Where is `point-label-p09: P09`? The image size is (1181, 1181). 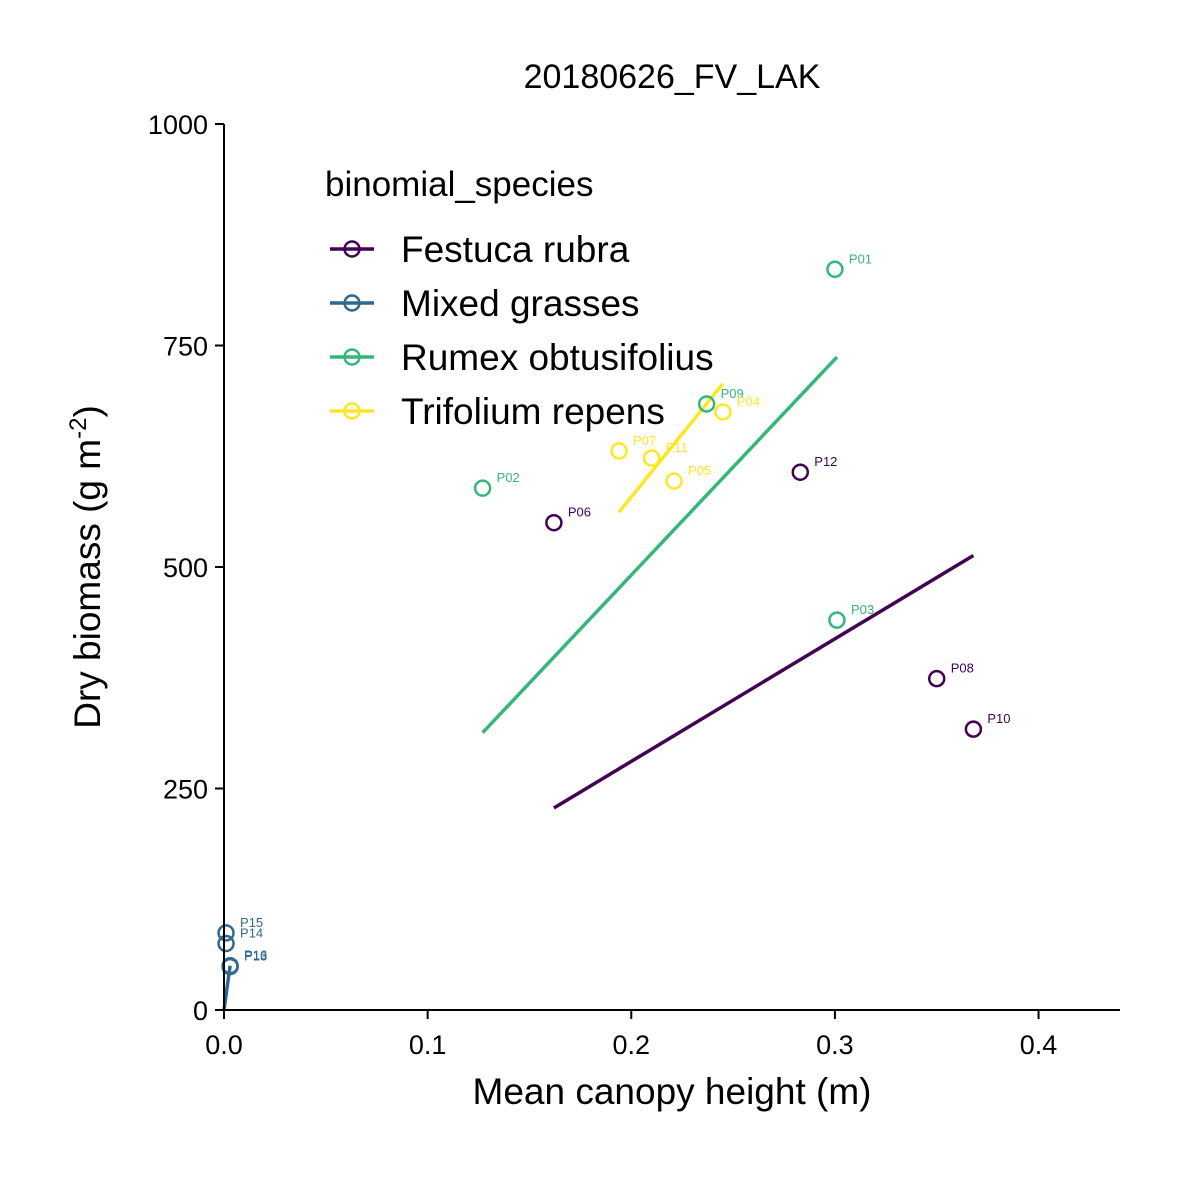 point-label-p09: P09 is located at coordinates (732, 393).